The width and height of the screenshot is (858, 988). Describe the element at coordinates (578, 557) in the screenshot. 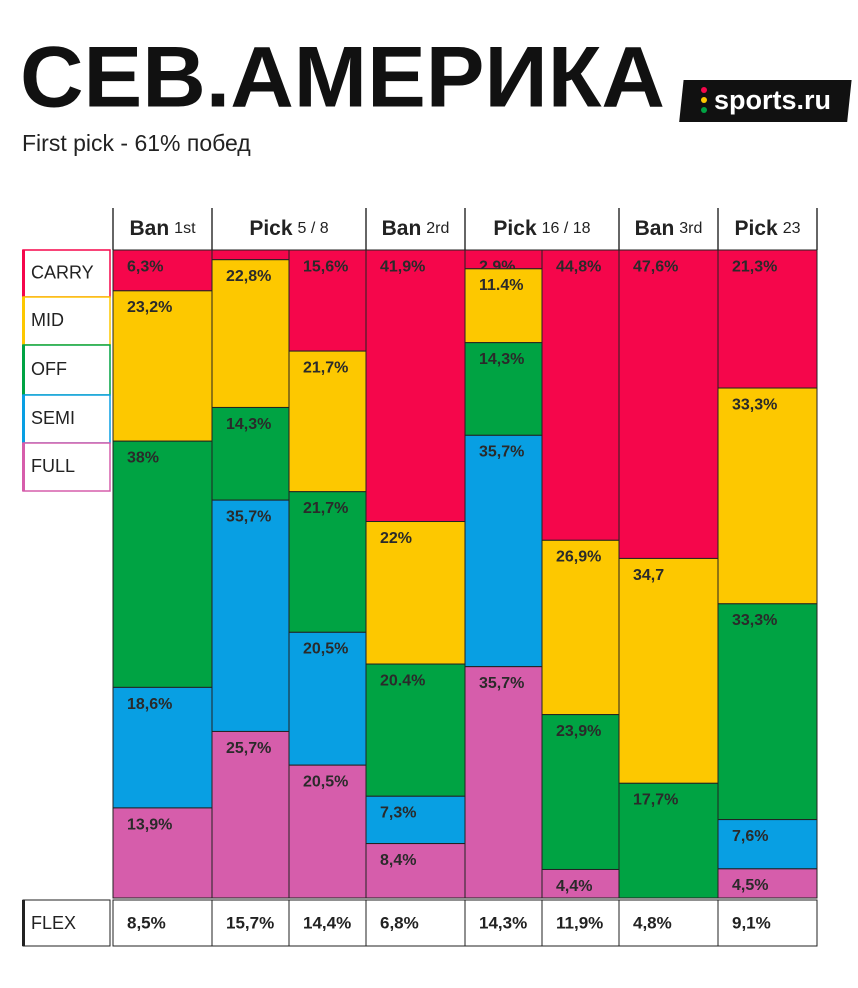

I see `value-label: 26,9%` at that location.